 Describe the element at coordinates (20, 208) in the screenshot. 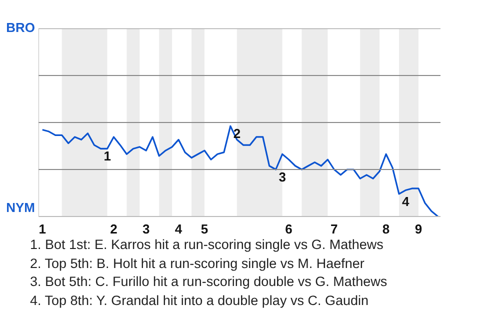

I see `text: NYM` at that location.